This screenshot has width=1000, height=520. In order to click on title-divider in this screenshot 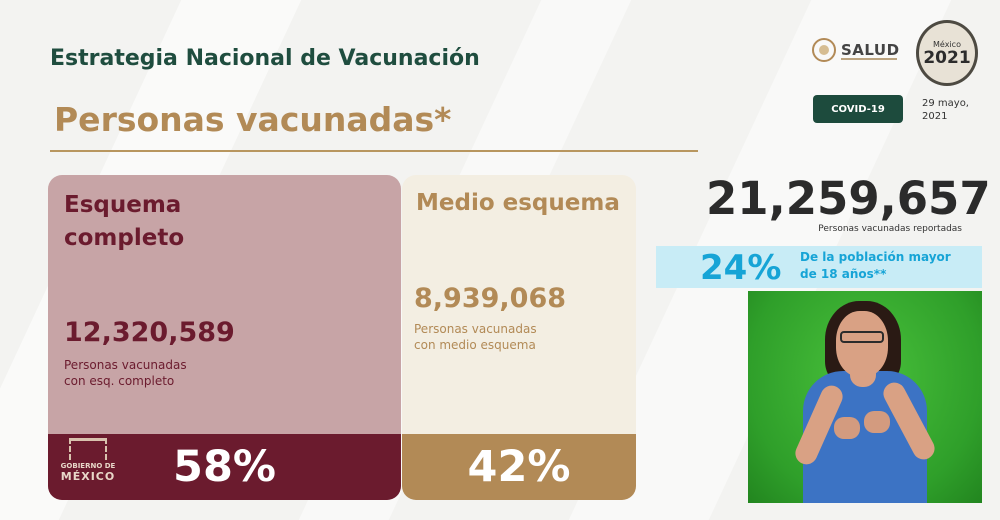, I will do `click(374, 151)`.